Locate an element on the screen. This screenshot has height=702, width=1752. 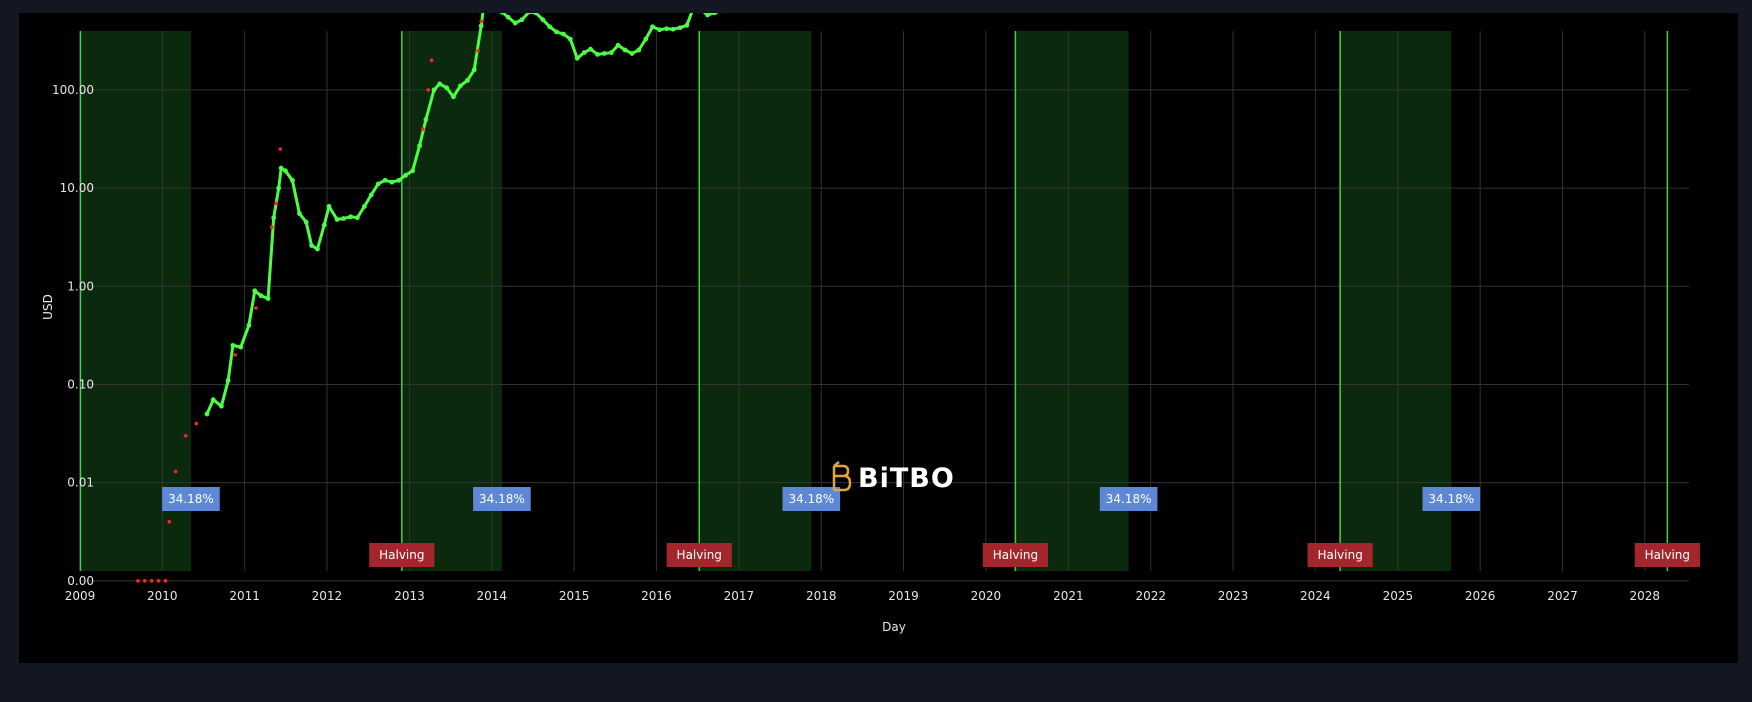
halving-badge: Halving is located at coordinates (1340, 555).